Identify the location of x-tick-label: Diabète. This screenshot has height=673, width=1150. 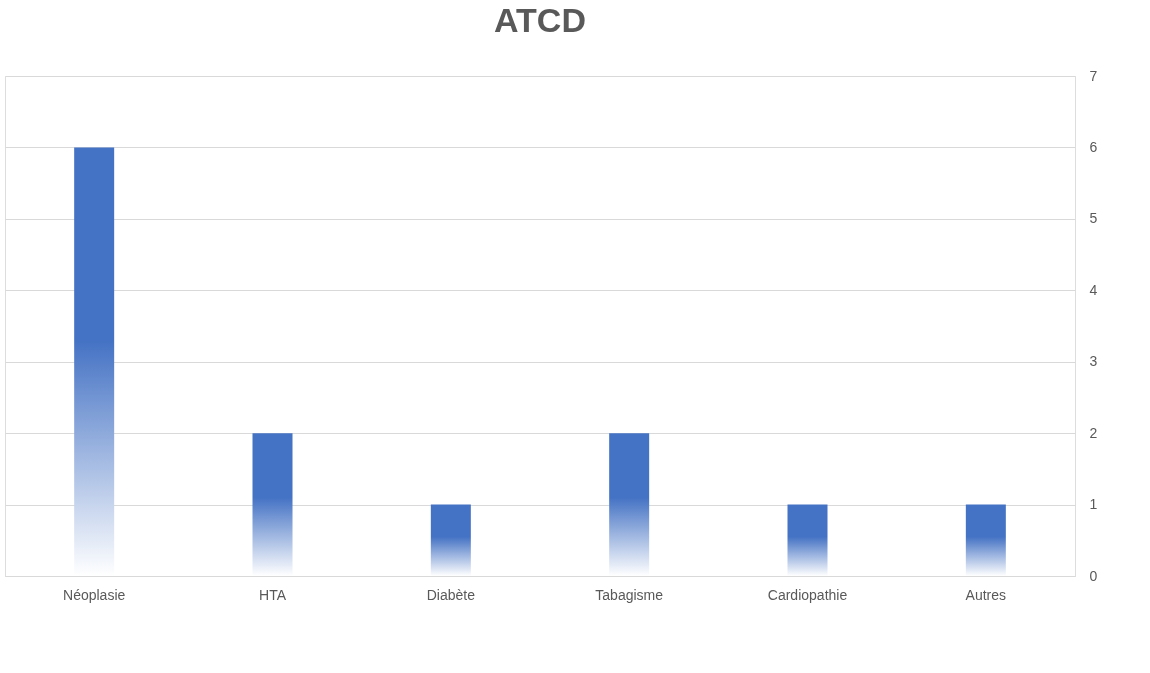
(451, 594).